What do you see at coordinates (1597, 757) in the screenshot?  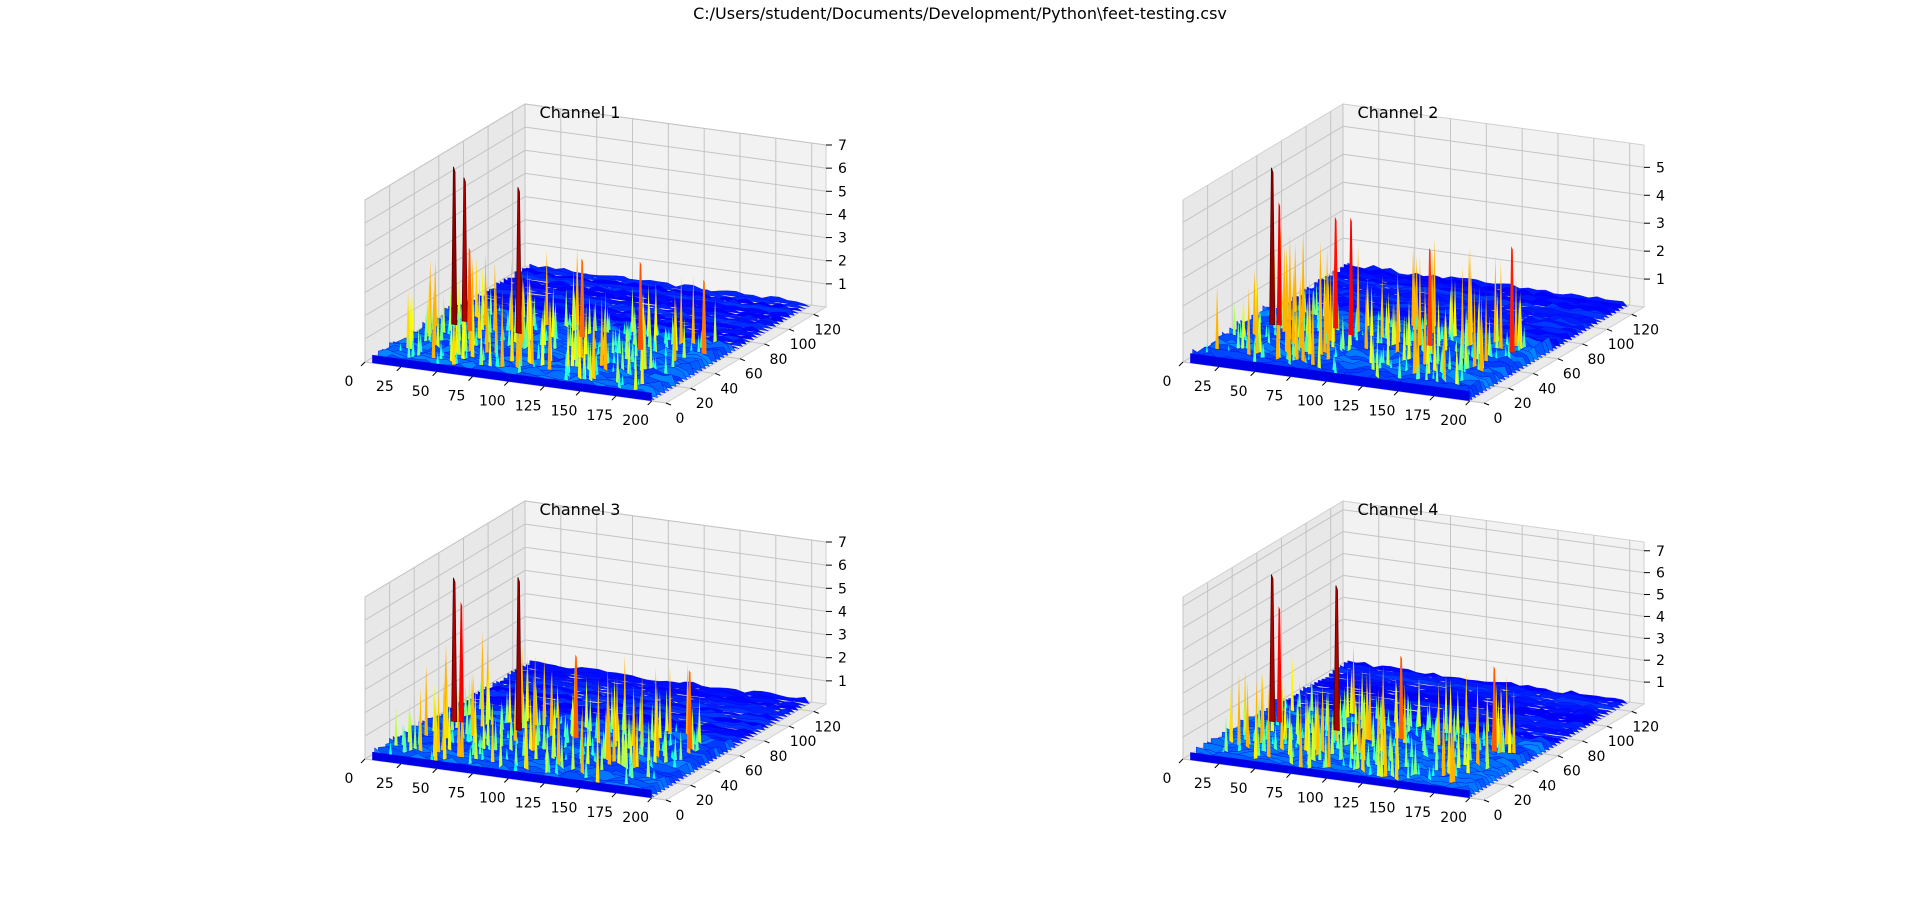 I see `y-tick-label: 80` at bounding box center [1597, 757].